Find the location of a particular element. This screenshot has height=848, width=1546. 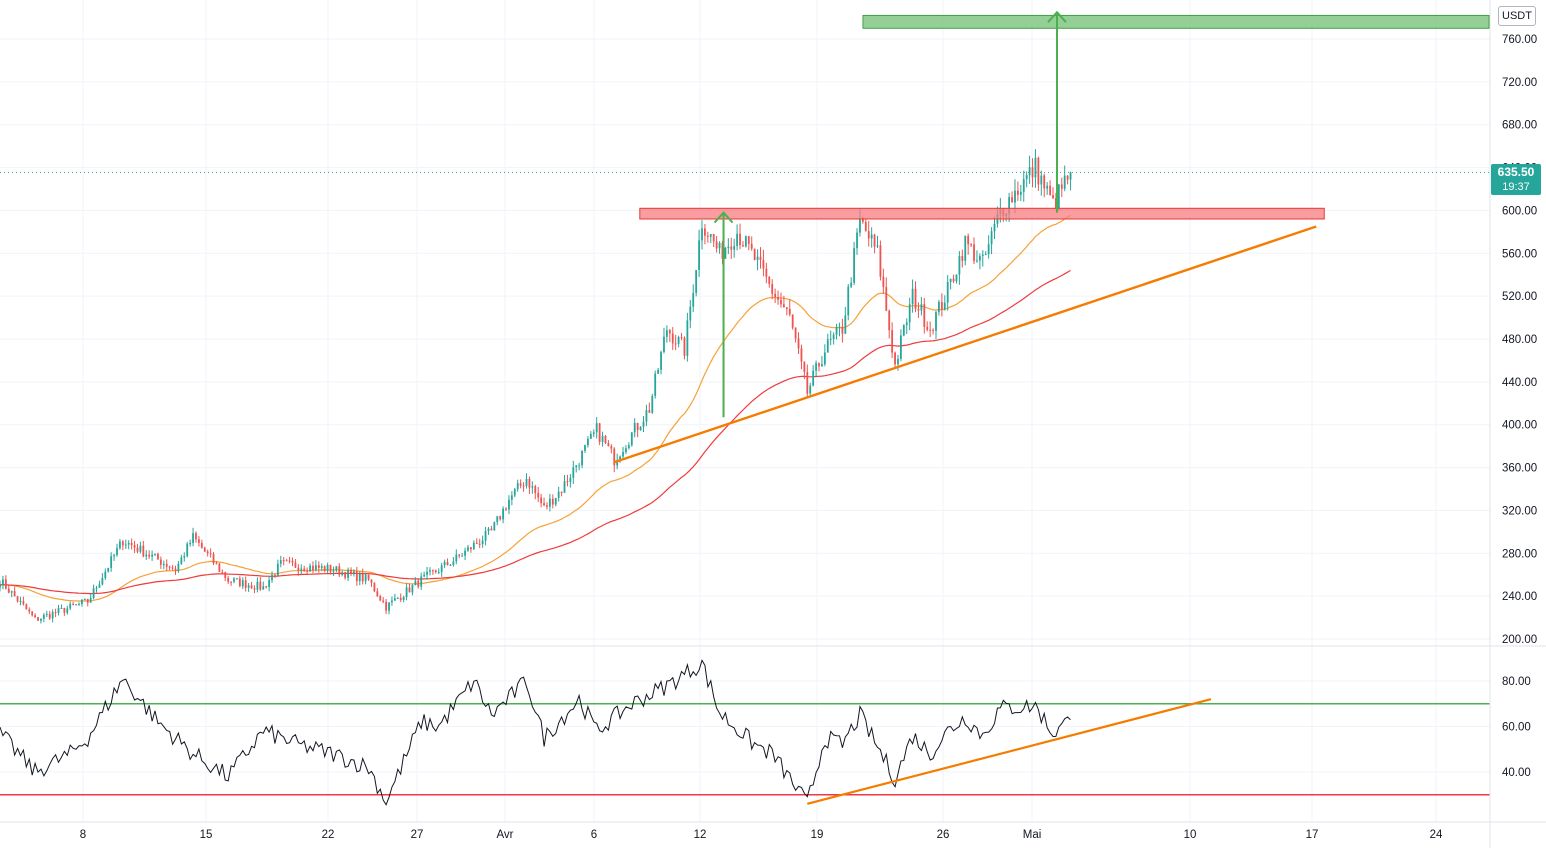

time-tick-label: 8 is located at coordinates (83, 835).